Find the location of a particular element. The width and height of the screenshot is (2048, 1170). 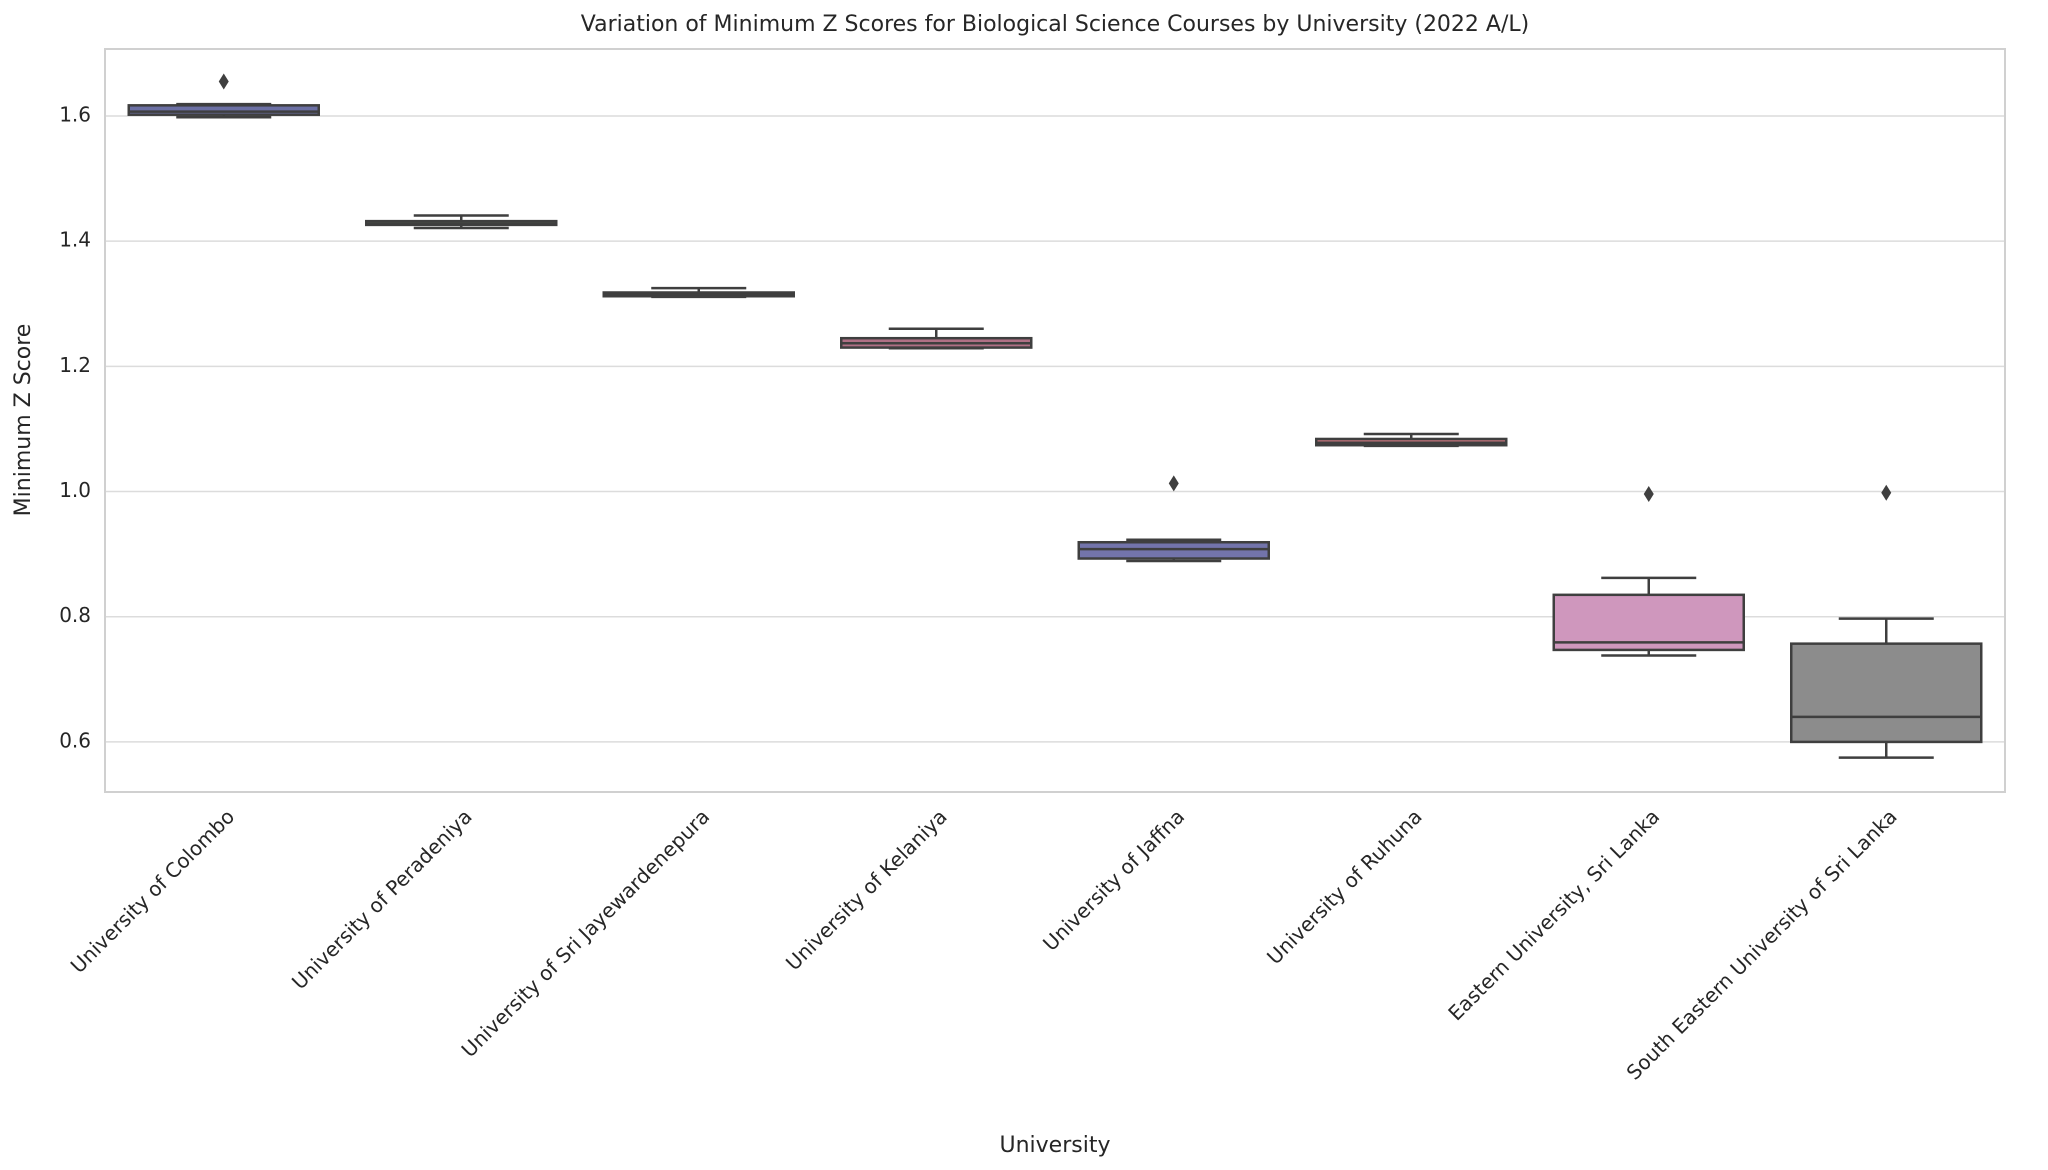

y-tick-label: 1.6 is located at coordinates (75, 114).